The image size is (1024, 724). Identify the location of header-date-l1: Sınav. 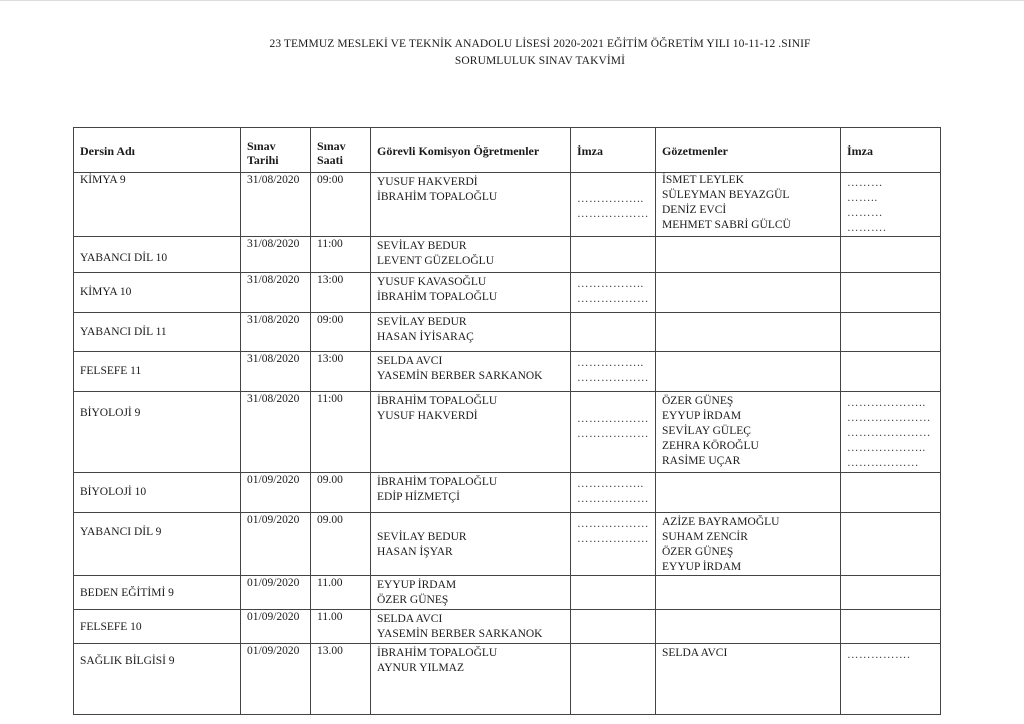
(261, 146).